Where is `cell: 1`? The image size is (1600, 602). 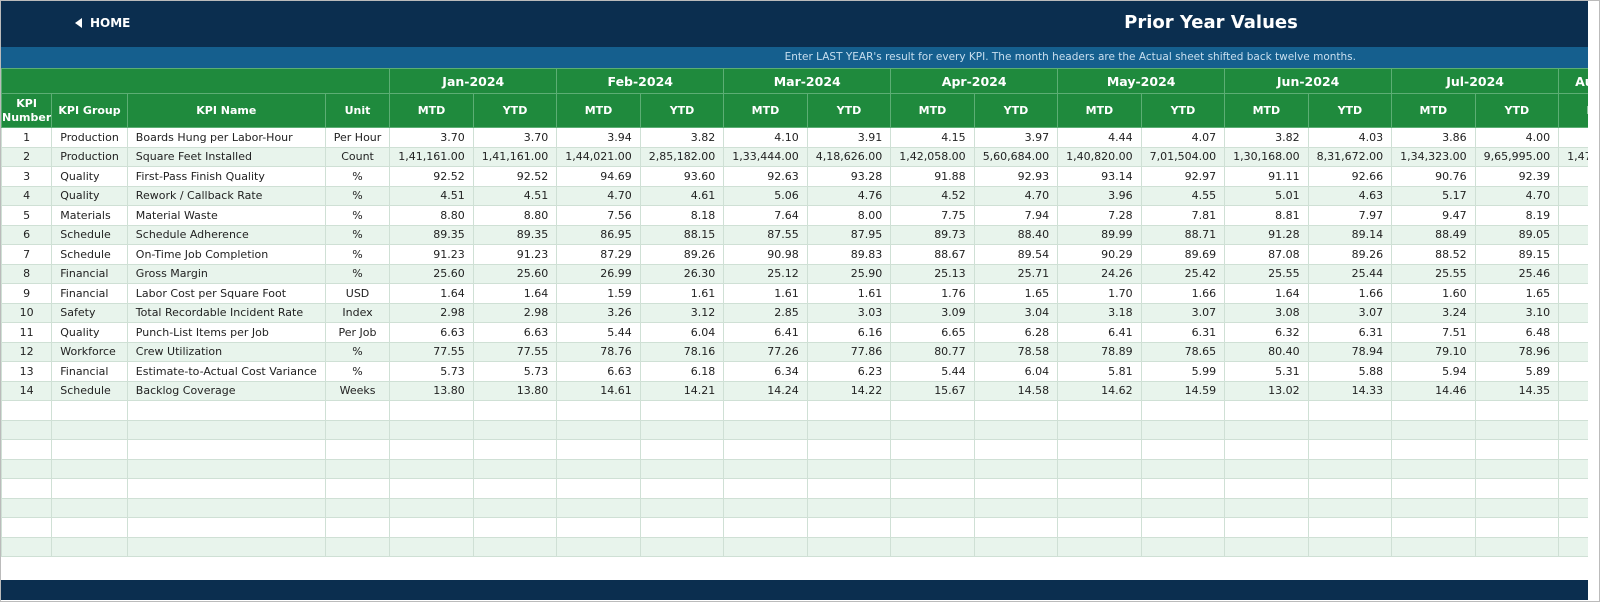
cell: 1 is located at coordinates (27, 137).